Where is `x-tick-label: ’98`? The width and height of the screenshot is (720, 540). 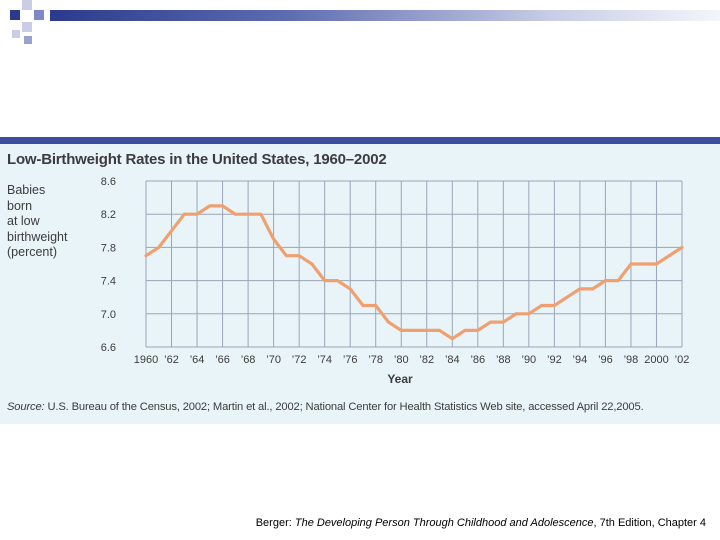
x-tick-label: ’98 is located at coordinates (631, 360).